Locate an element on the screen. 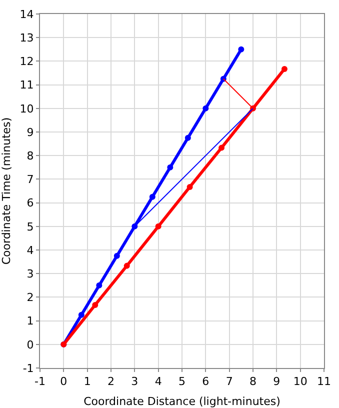 The width and height of the screenshot is (339, 408). y-tick-label: 6 is located at coordinates (30, 203).